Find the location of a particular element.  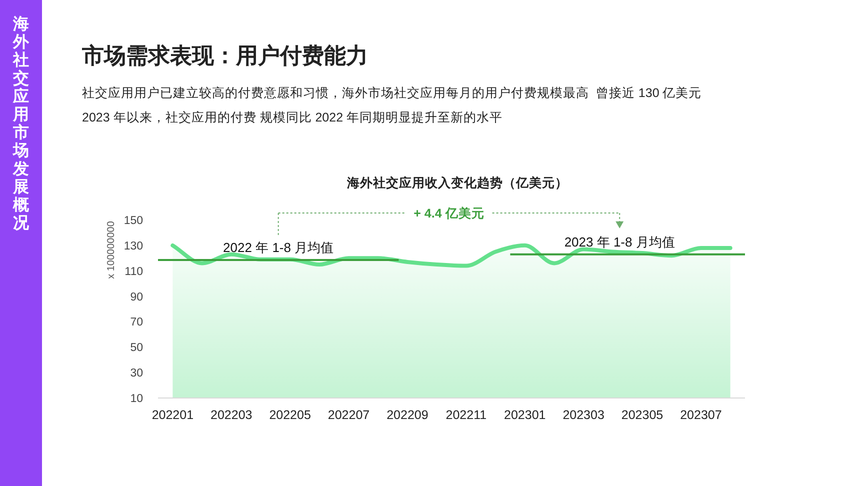

text: 海外社交应用收入变化趋势（亿美元） is located at coordinates (457, 182).